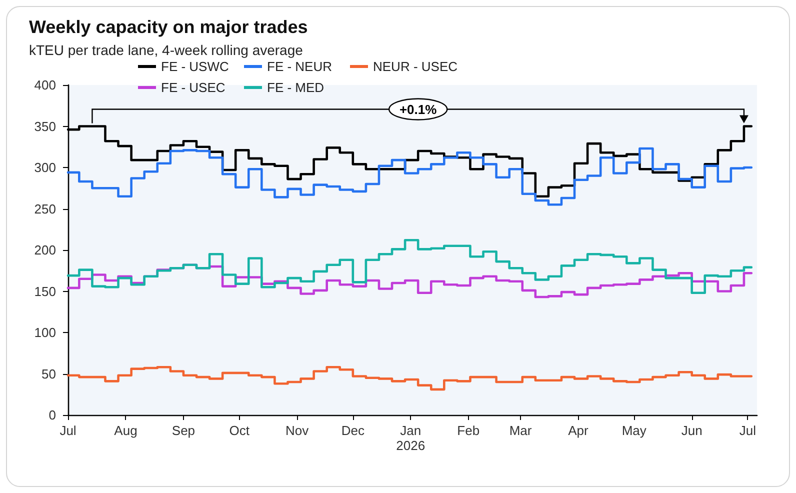 The height and width of the screenshot is (493, 796). What do you see at coordinates (411, 438) in the screenshot?
I see `x-tick-label: Jan 2026` at bounding box center [411, 438].